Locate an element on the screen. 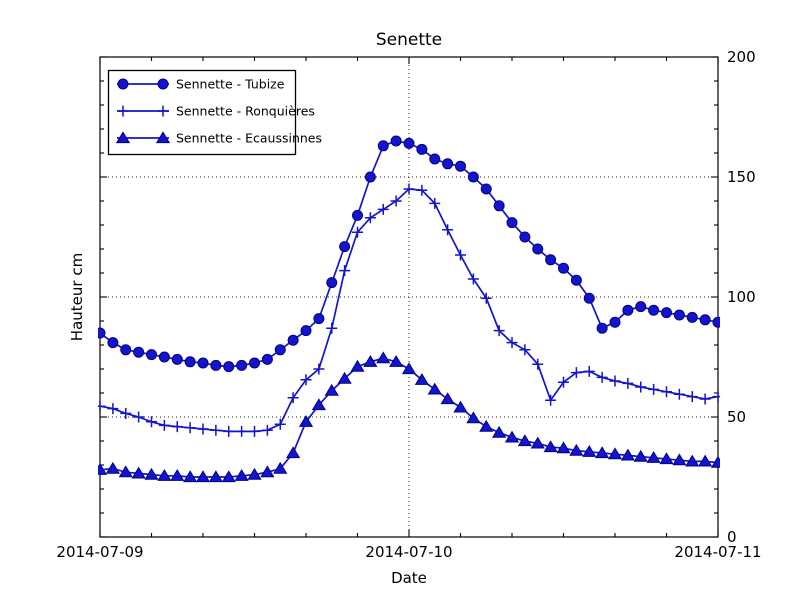 The width and height of the screenshot is (800, 600). x-axis-label: Date is located at coordinates (409, 578).